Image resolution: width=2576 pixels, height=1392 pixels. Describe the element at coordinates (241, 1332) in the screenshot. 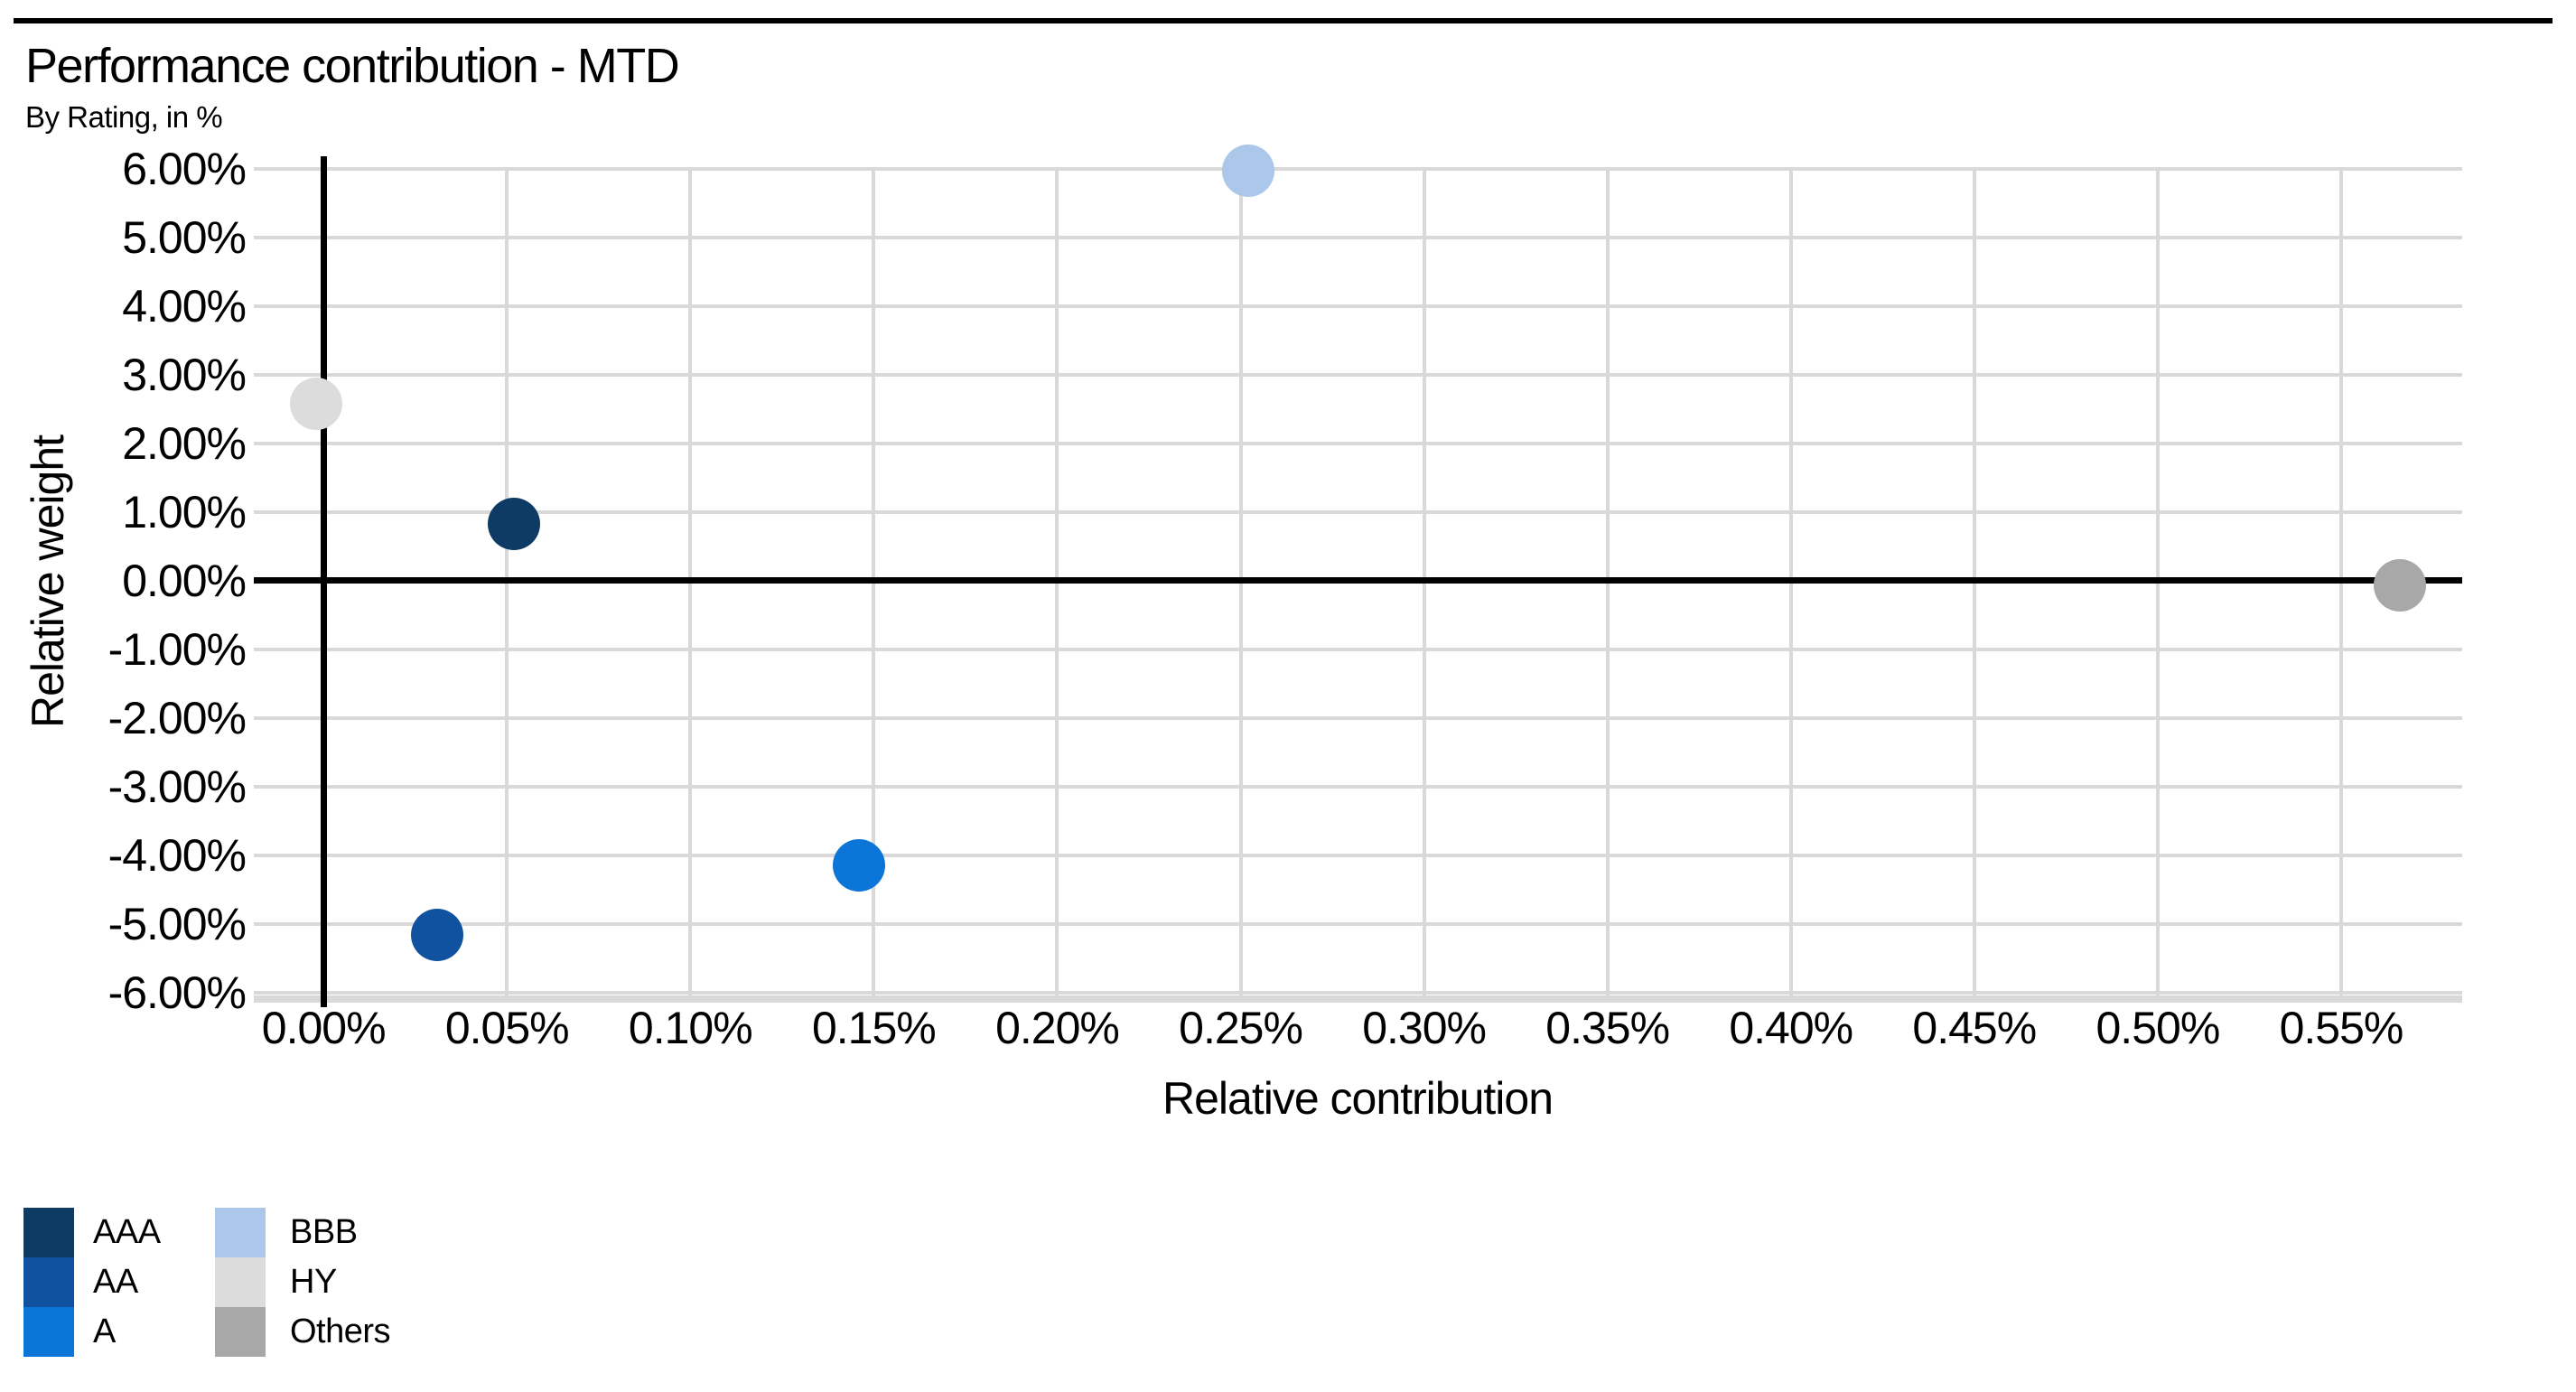

I see `legend-swatch-others` at that location.